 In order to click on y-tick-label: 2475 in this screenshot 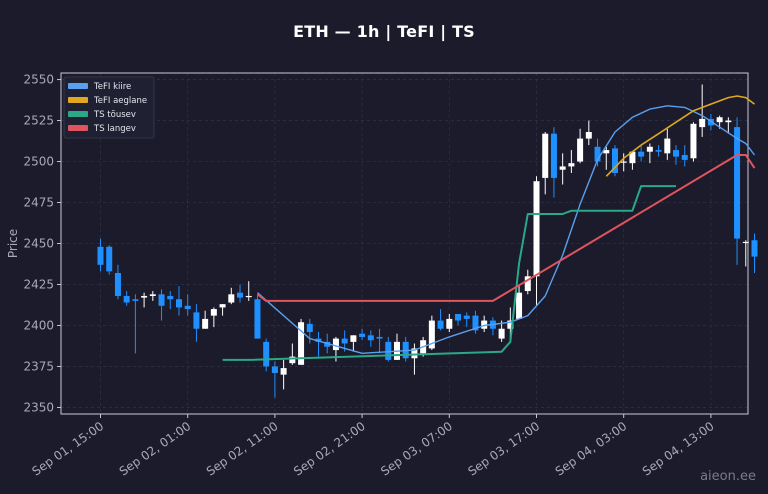, I will do `click(38, 203)`.